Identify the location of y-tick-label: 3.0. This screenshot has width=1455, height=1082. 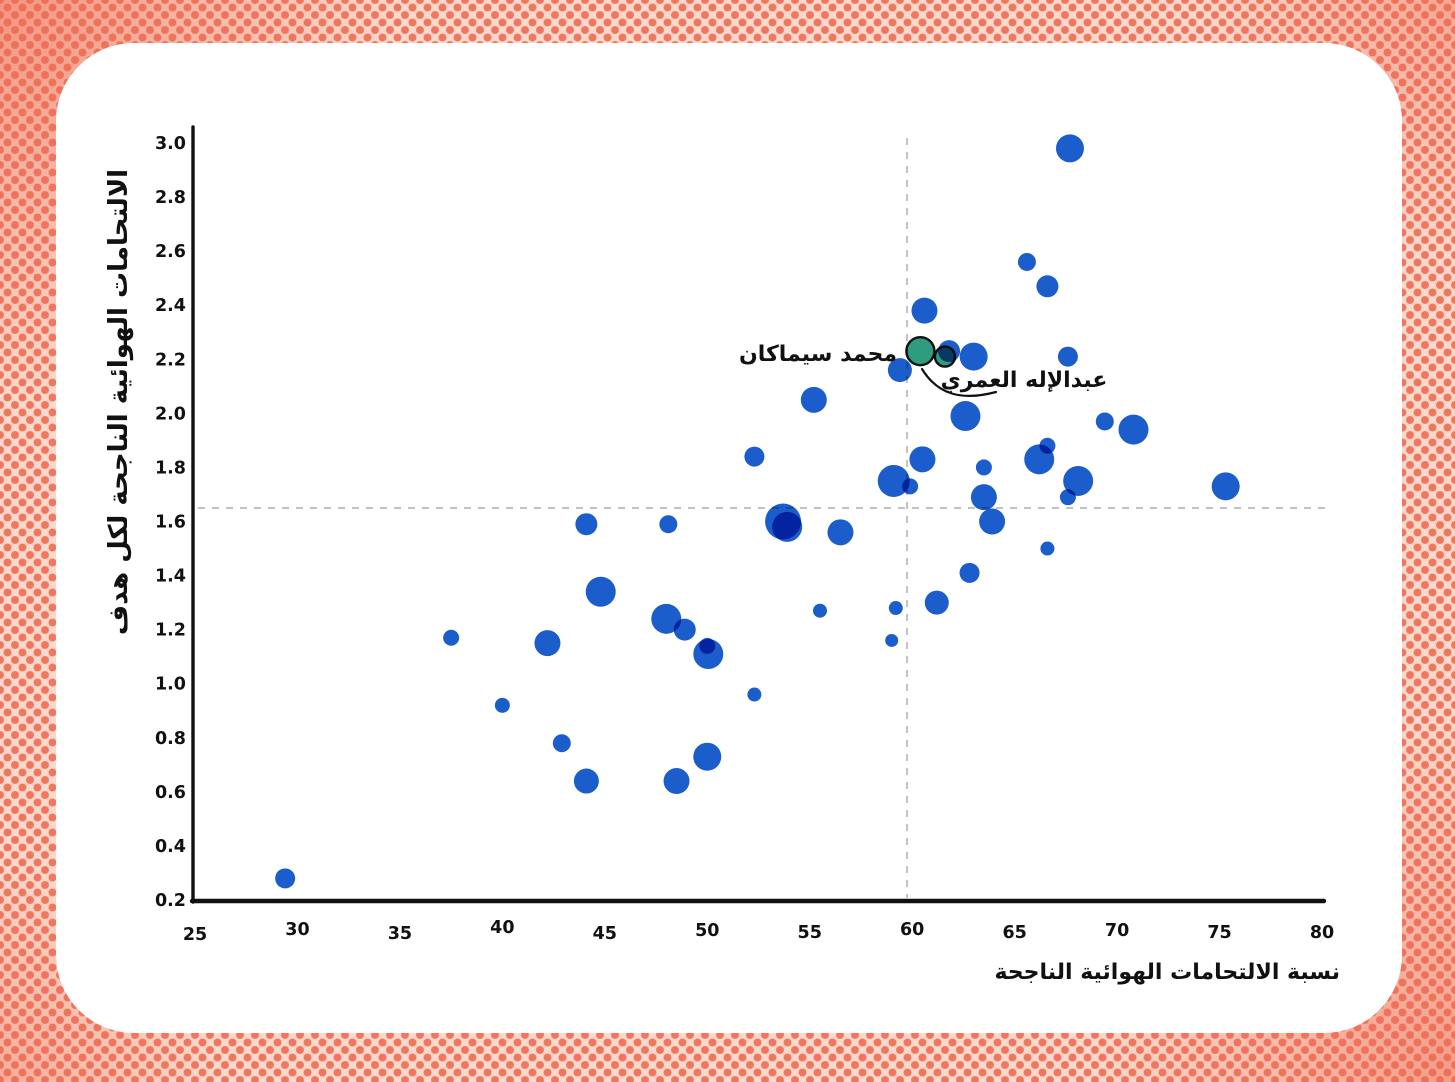
(170, 144).